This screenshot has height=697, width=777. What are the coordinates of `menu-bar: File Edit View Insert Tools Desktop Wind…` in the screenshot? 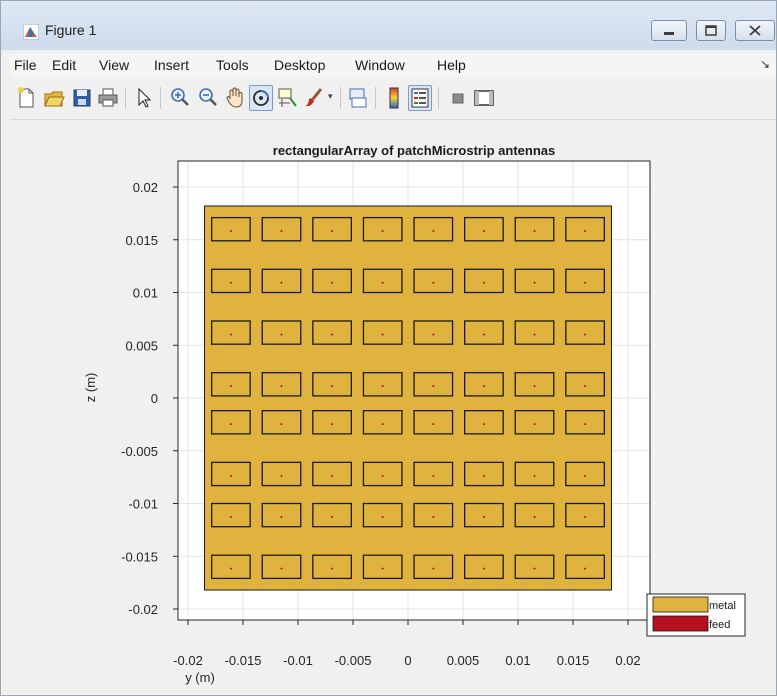 It's located at (393, 65).